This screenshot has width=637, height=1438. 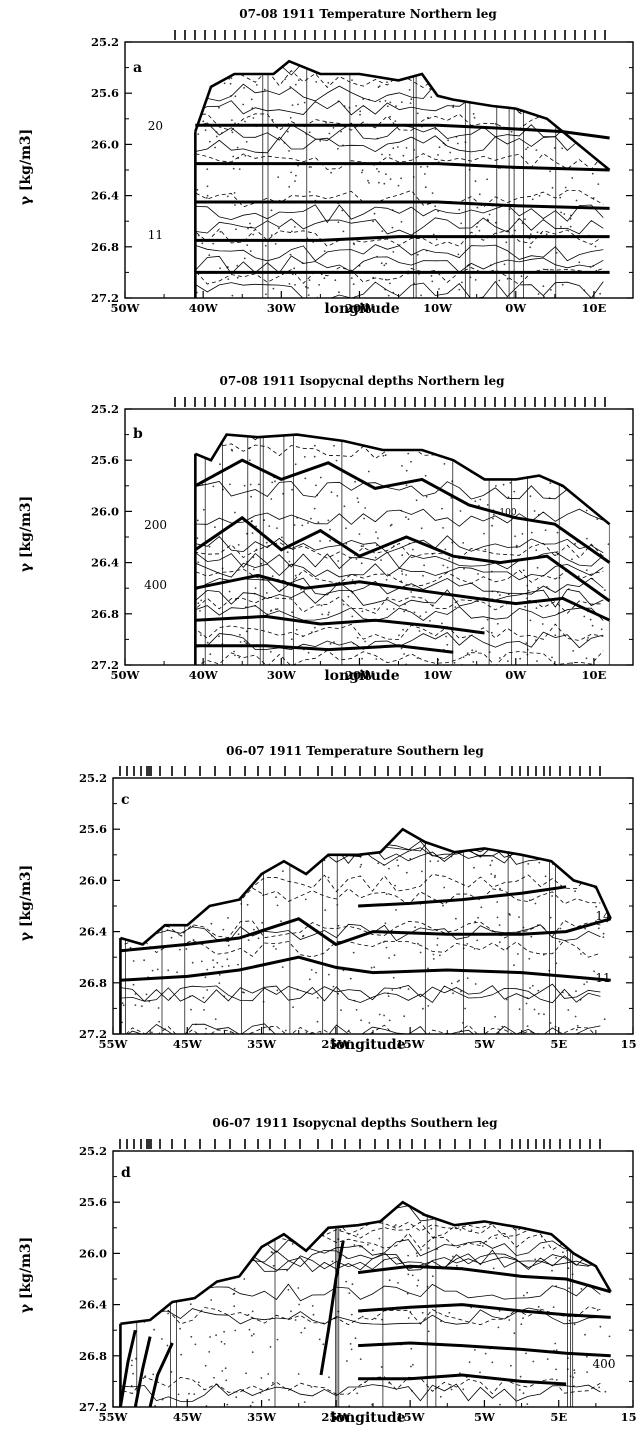 I want to click on y-tick-label: 25.6, so click(x=93, y=829).